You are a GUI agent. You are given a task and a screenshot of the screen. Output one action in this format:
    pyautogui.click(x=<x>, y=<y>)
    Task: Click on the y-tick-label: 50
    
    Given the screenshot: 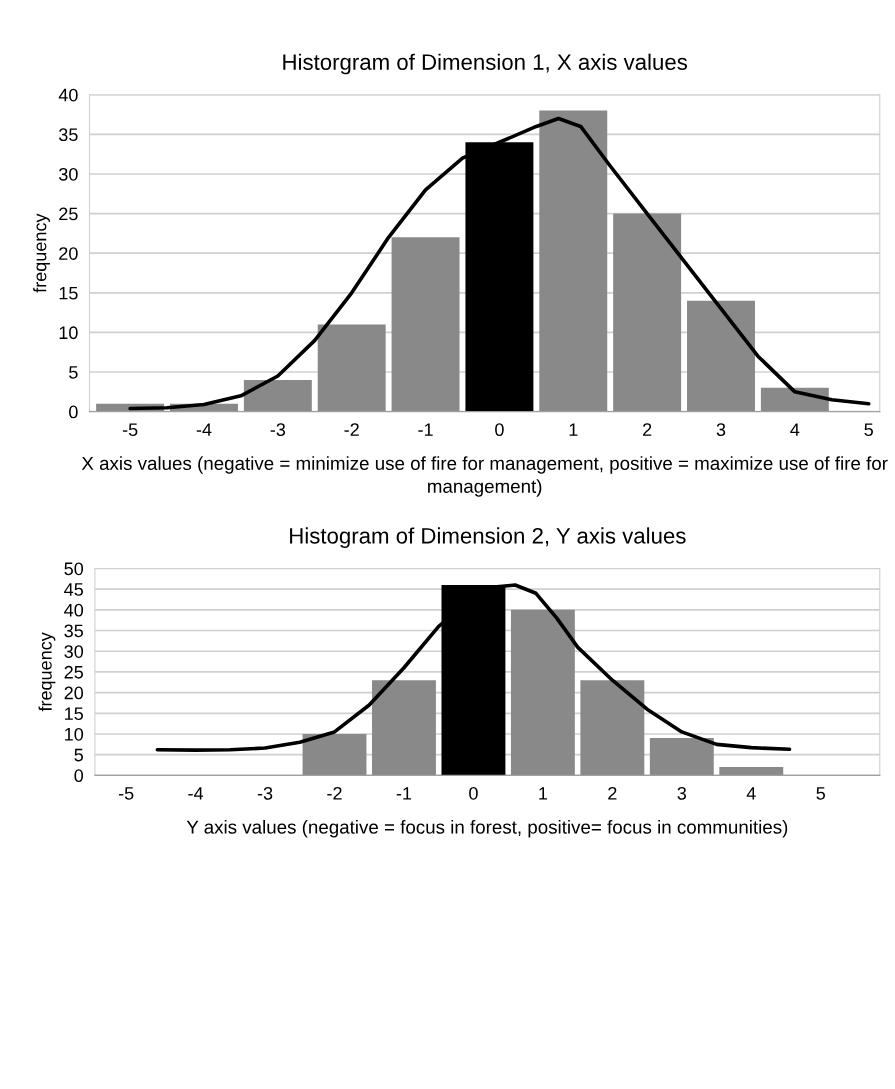 What is the action you would take?
    pyautogui.click(x=74, y=569)
    